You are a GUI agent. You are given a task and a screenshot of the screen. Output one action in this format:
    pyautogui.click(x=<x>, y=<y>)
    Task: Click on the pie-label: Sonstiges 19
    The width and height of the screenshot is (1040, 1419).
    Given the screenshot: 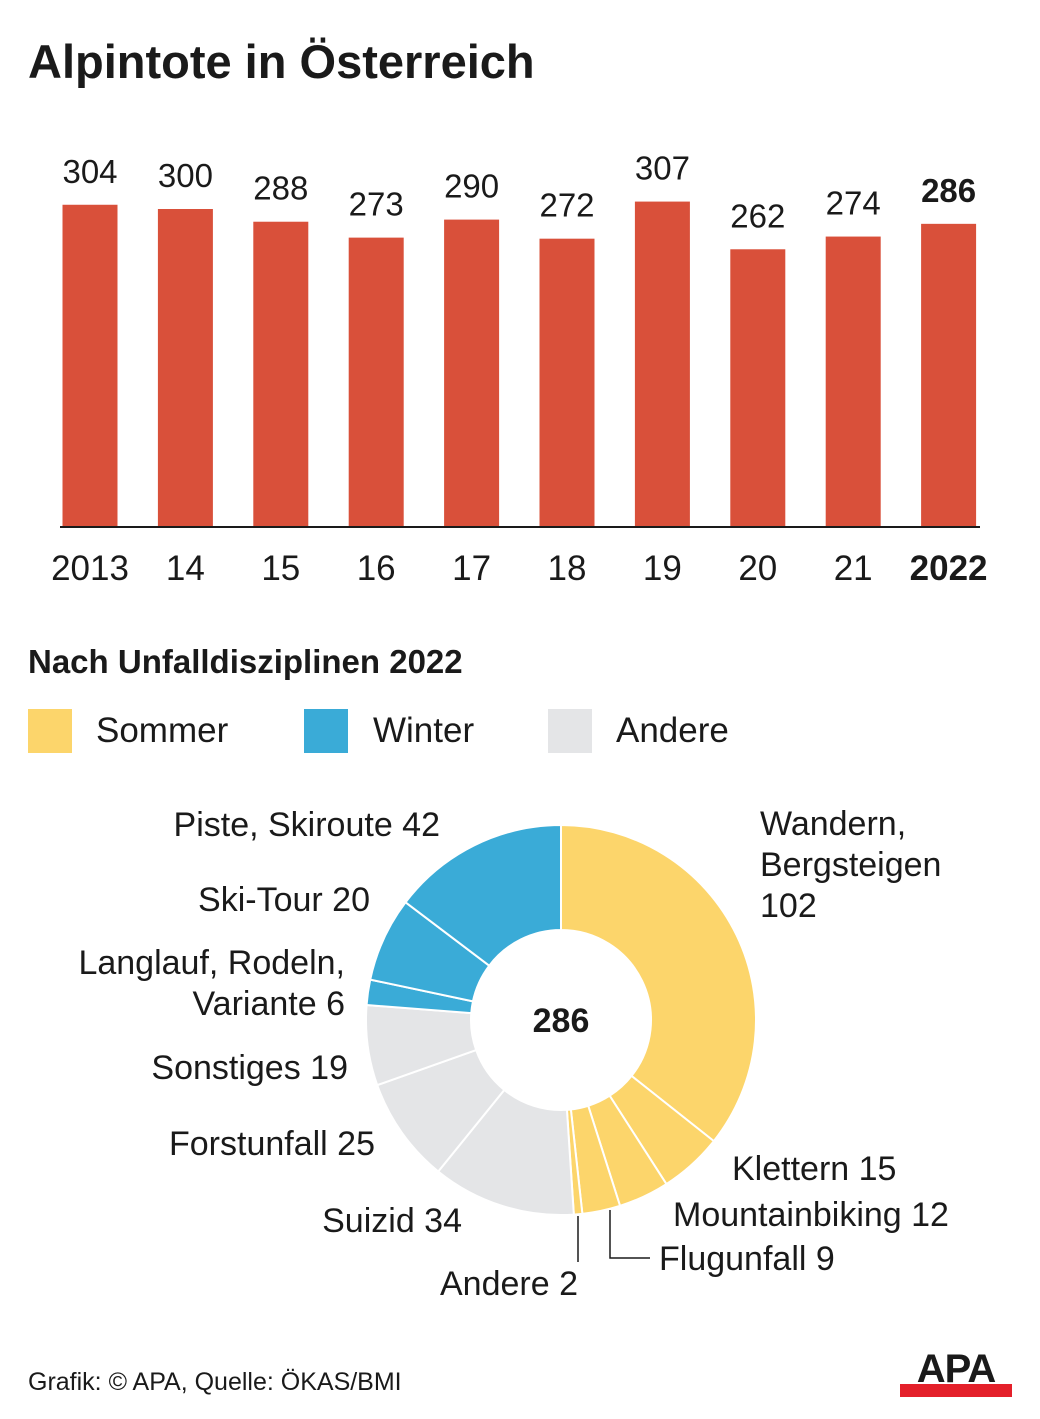 What is the action you would take?
    pyautogui.click(x=249, y=1068)
    